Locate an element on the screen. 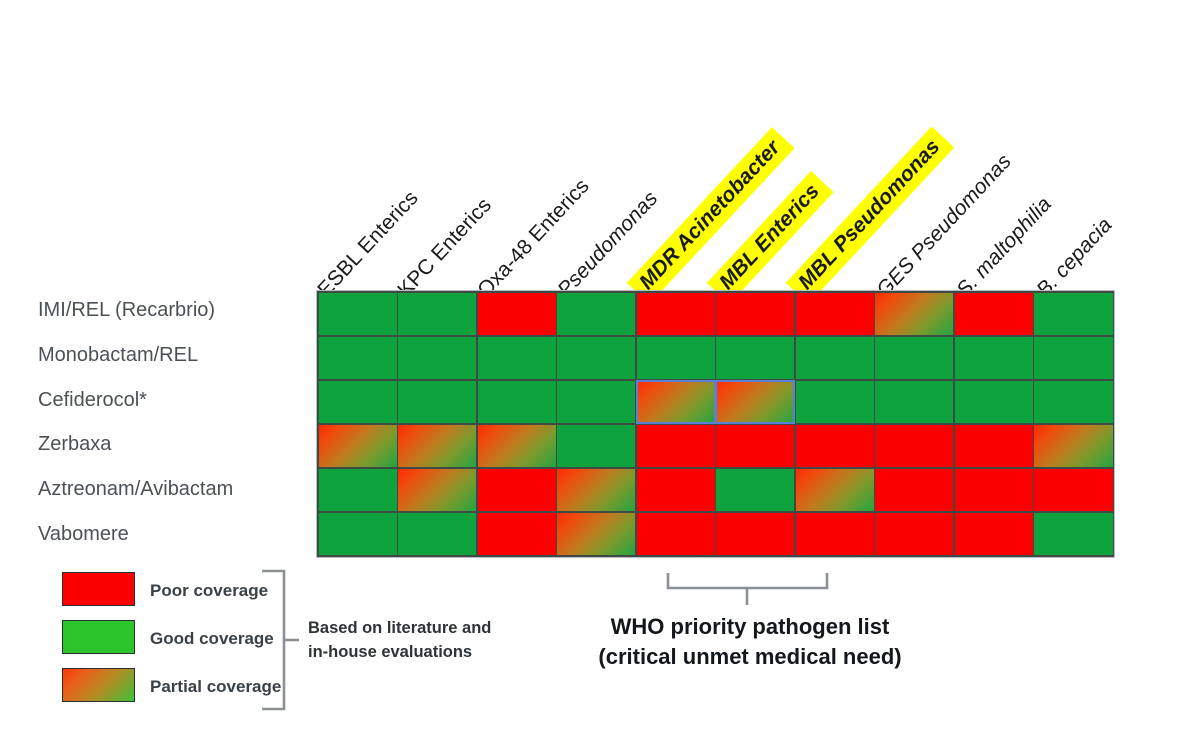 The image size is (1196, 749). row-label-4: Zerbaxa is located at coordinates (75, 444).